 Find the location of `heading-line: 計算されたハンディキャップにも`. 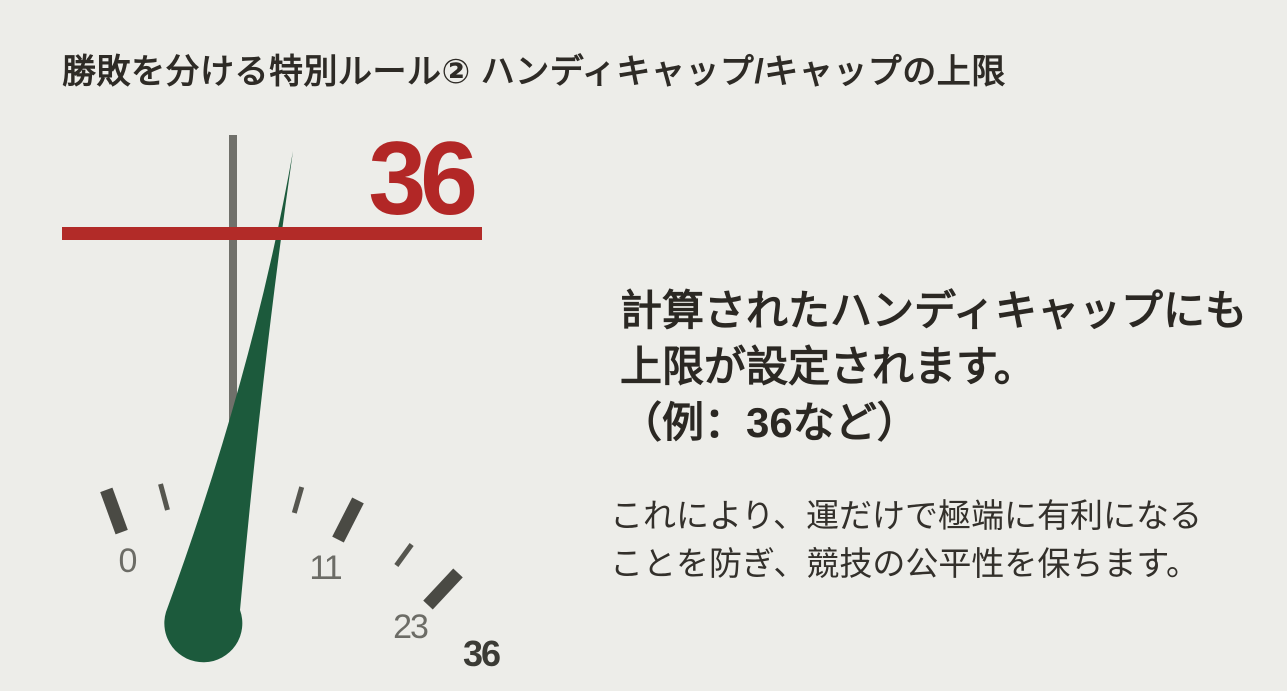

heading-line: 計算されたハンディキャップにも is located at coordinates (934, 310).